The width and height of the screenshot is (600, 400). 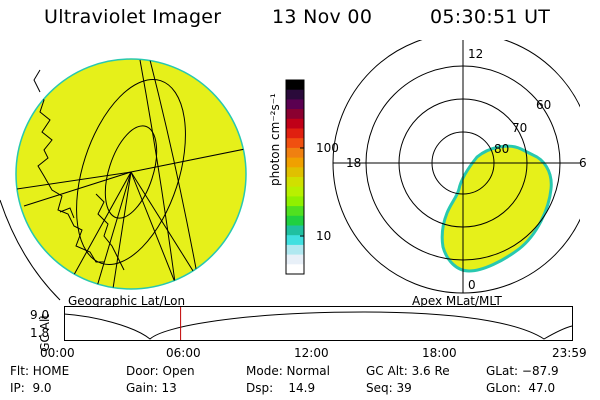 I want to click on timeline-xtick-1: 06:00, so click(x=183, y=353).